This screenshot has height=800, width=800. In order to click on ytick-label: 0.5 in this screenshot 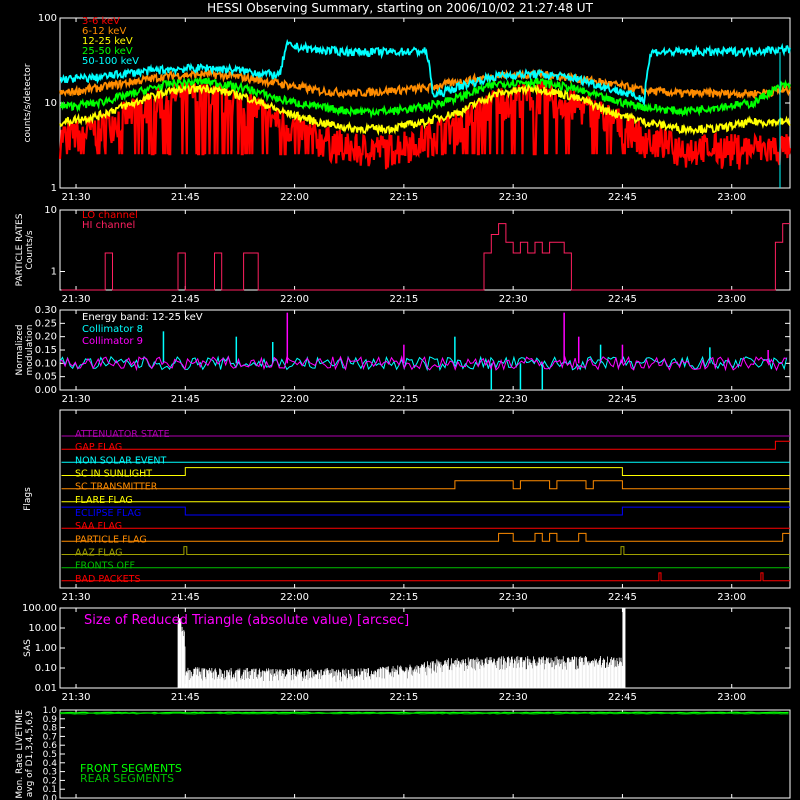, I will do `click(50, 755)`.